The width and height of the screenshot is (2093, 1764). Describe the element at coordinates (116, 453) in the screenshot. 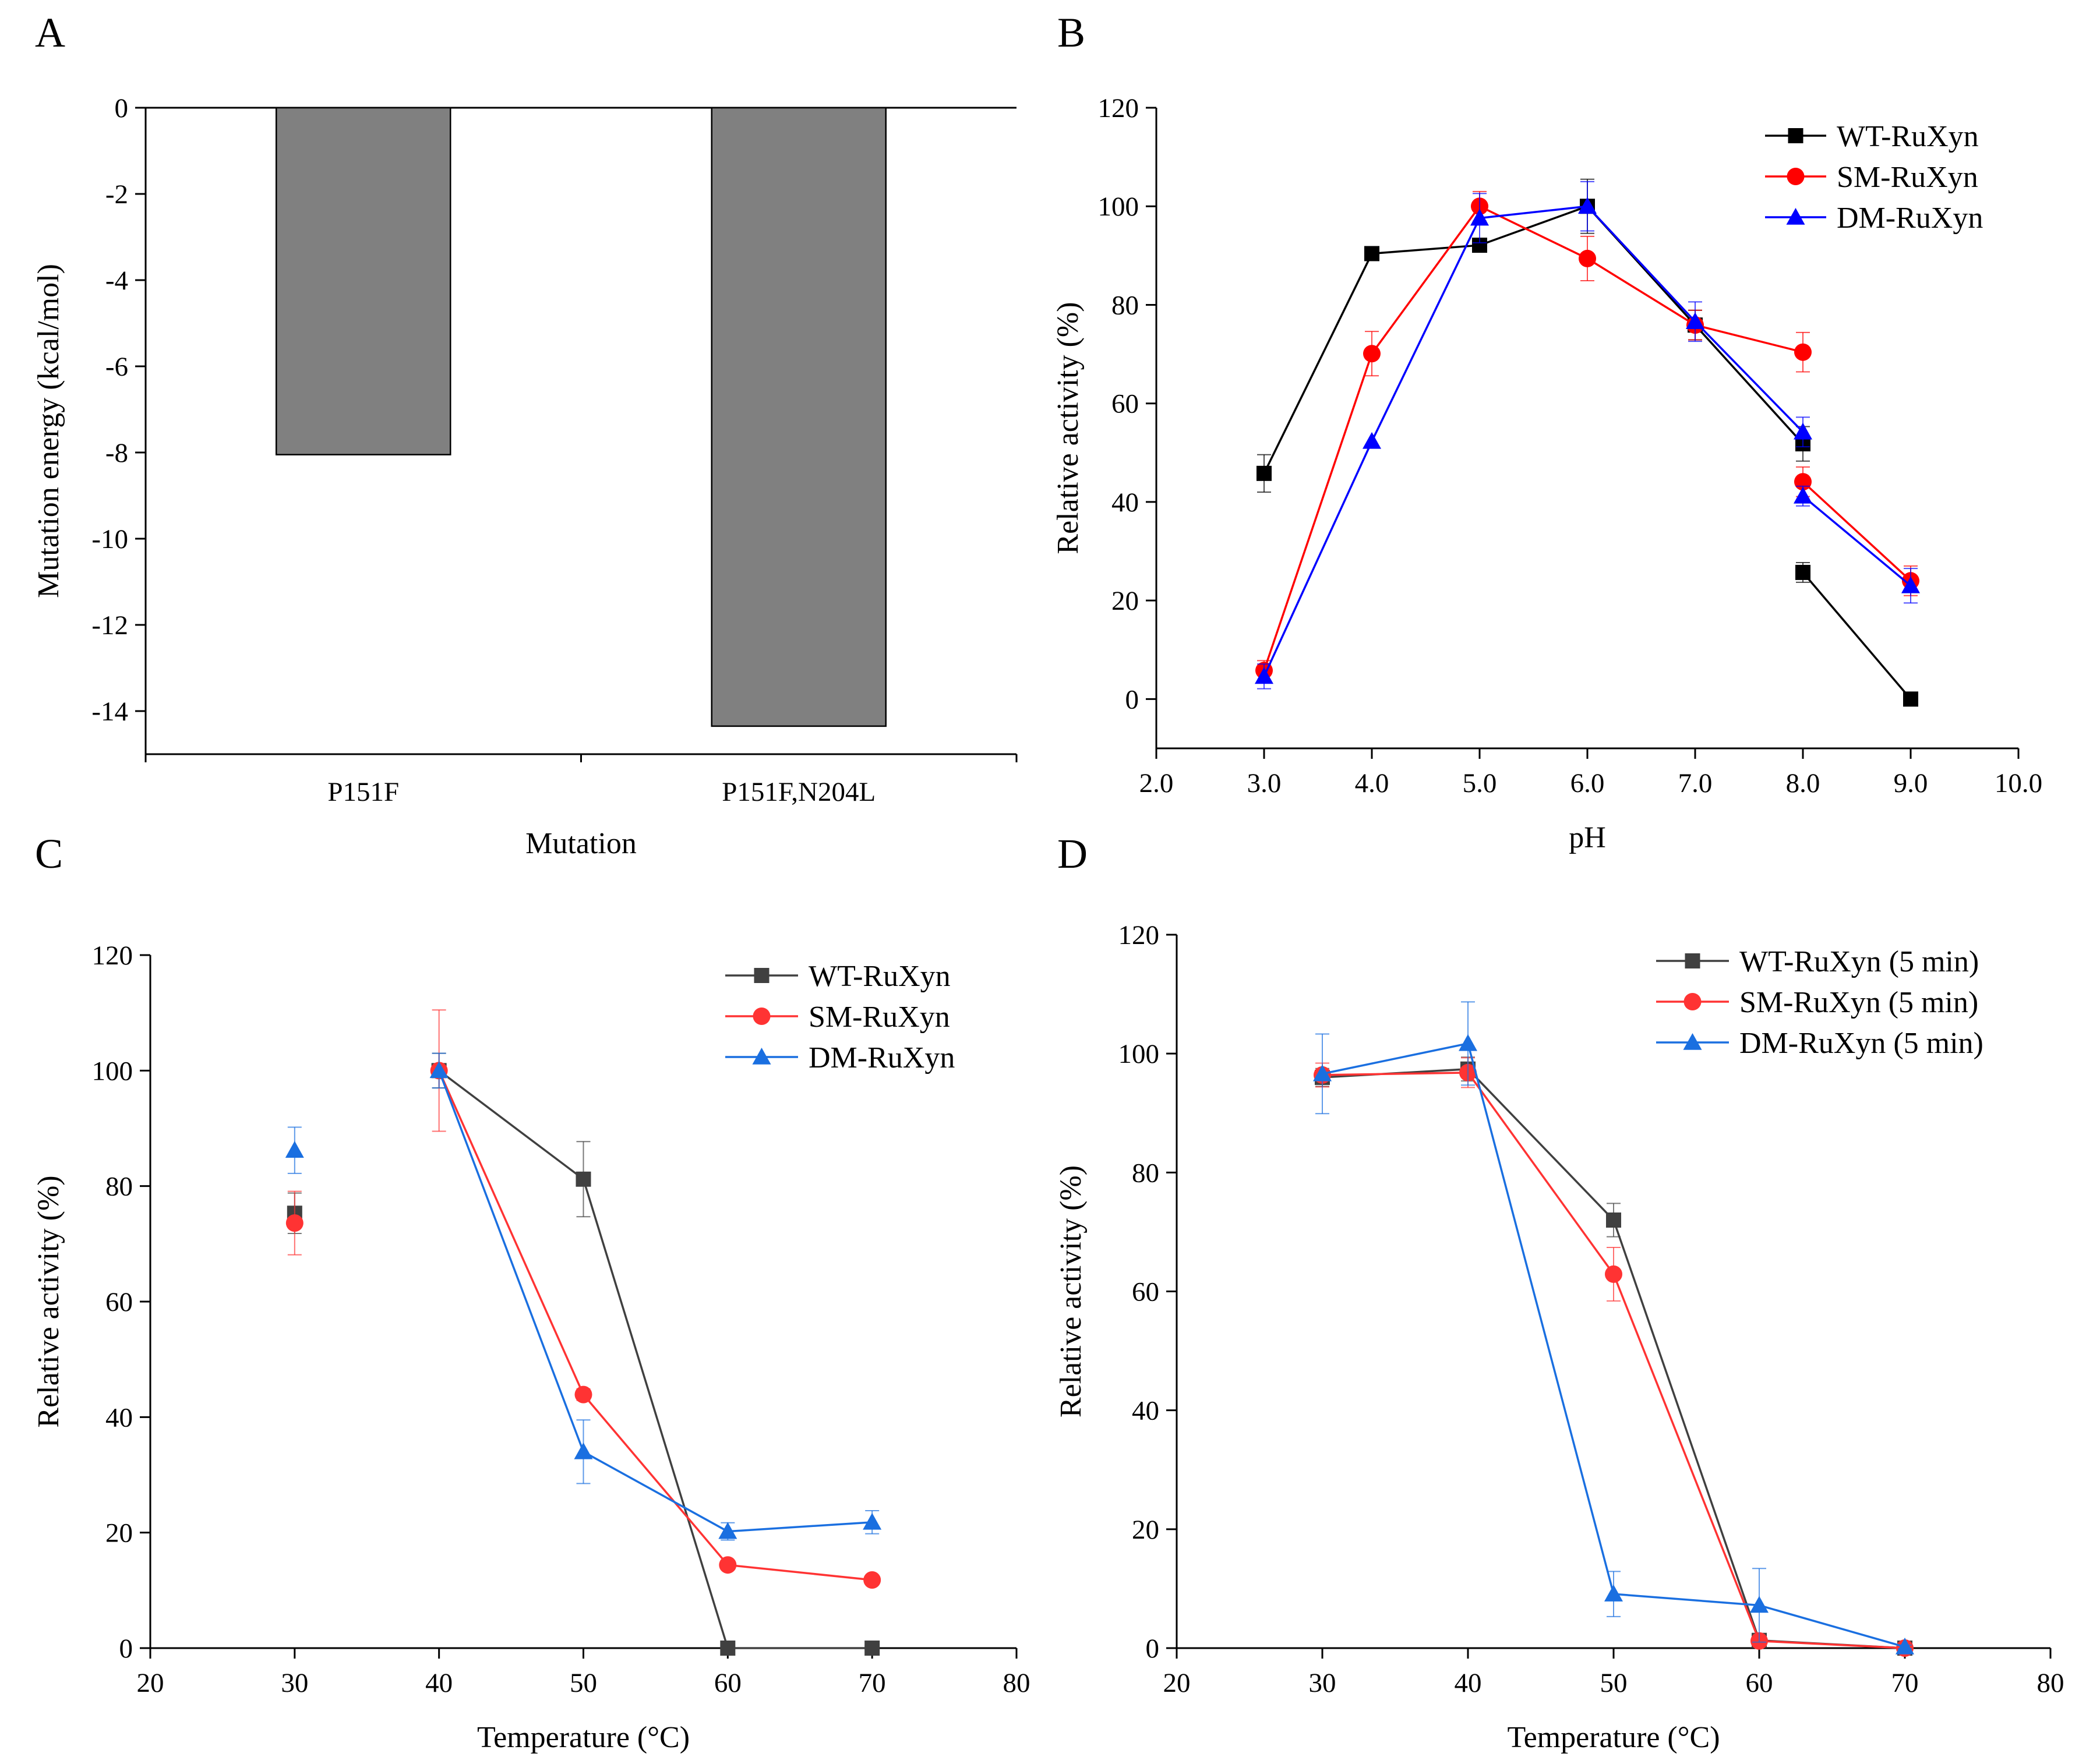

I see `panel-a-y-tick-label-4: -8` at that location.